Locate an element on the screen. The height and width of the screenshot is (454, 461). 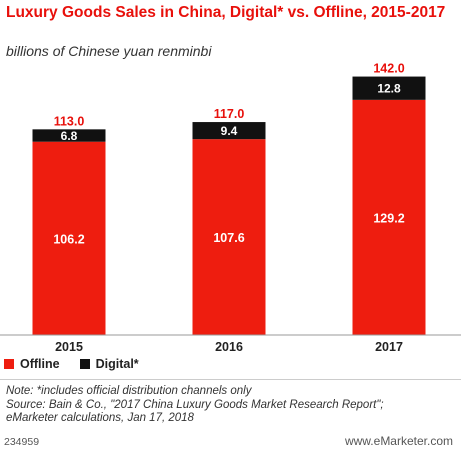
legend-swatch-digital is located at coordinates (84, 364).